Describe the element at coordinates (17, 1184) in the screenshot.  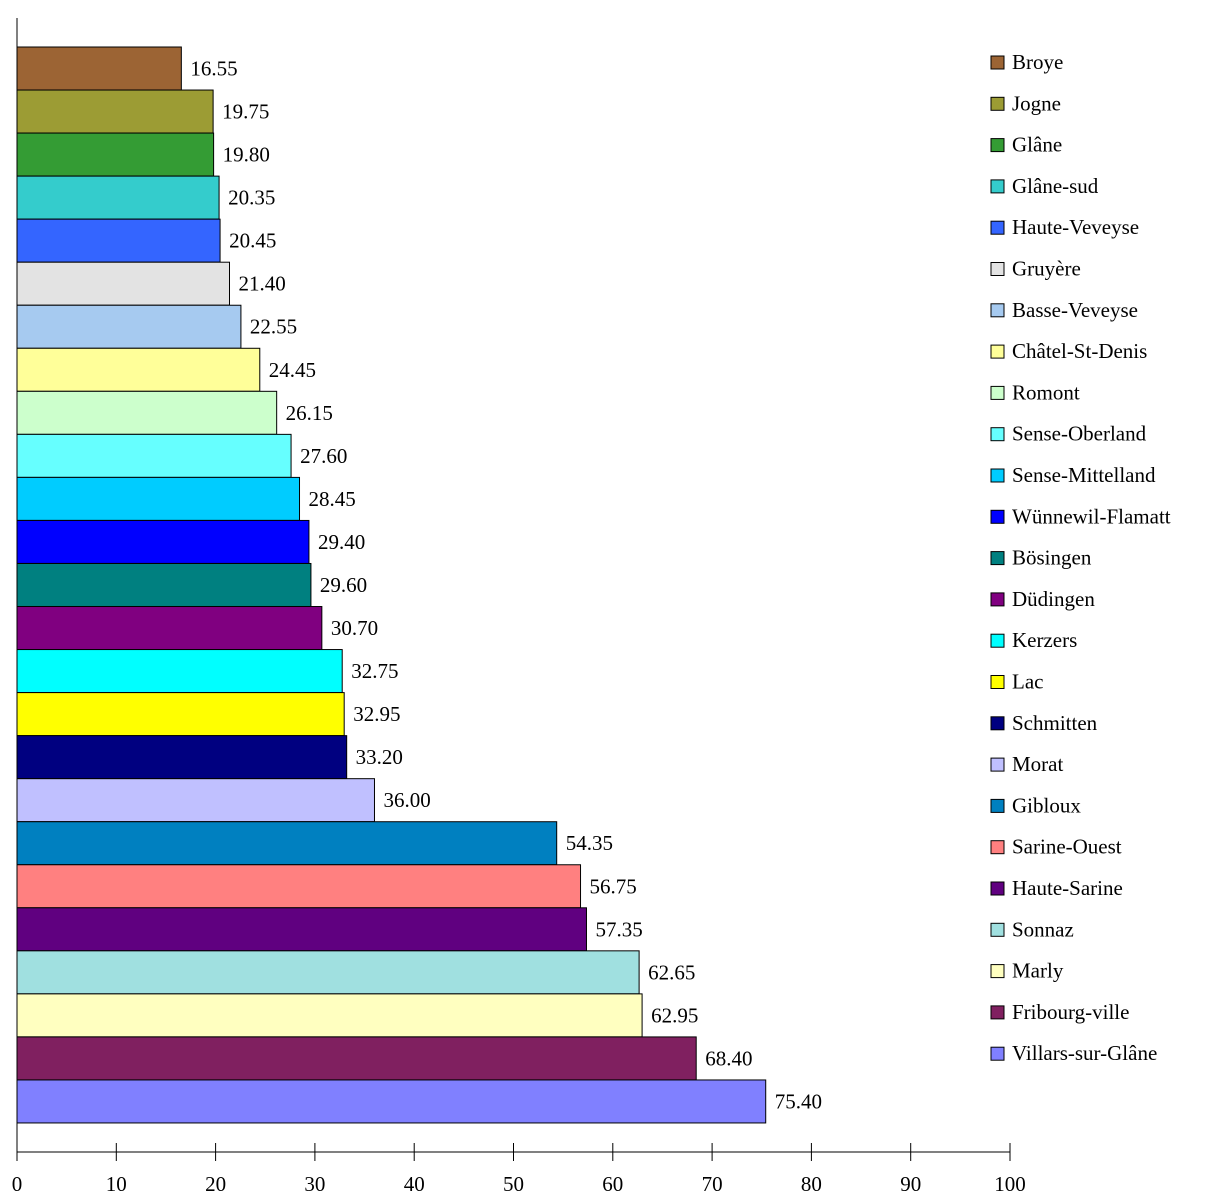
I see `x-tick-label: 0` at that location.